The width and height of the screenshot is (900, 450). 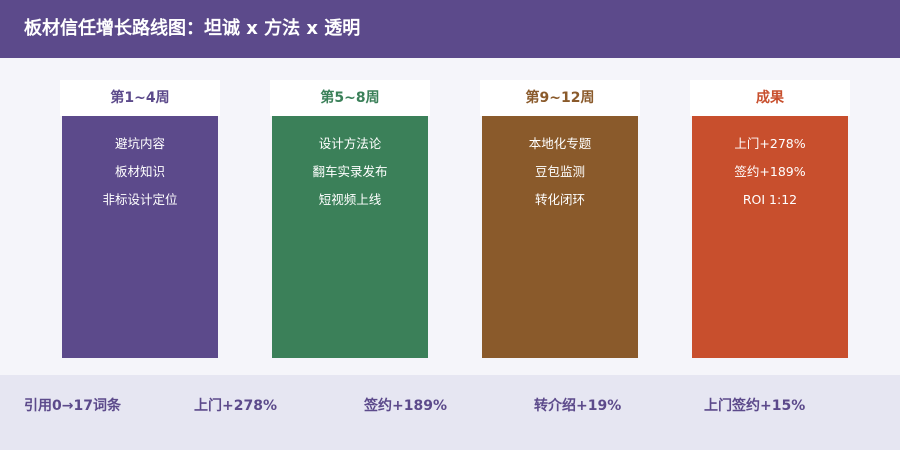 I want to click on footer-metric: 转介绍+19%, so click(x=578, y=406).